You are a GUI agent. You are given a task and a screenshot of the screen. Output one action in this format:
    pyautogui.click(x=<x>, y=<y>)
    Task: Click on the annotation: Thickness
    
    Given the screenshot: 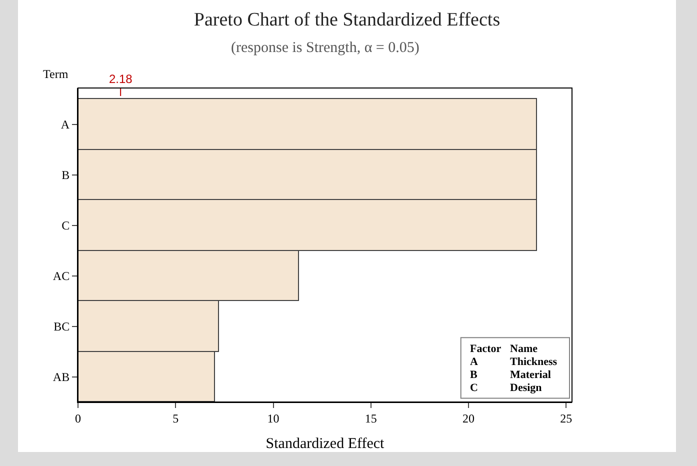 What is the action you would take?
    pyautogui.click(x=534, y=362)
    